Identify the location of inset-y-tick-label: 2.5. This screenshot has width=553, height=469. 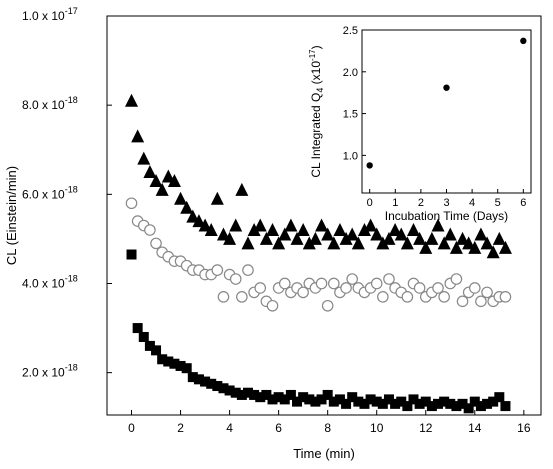
(350, 31).